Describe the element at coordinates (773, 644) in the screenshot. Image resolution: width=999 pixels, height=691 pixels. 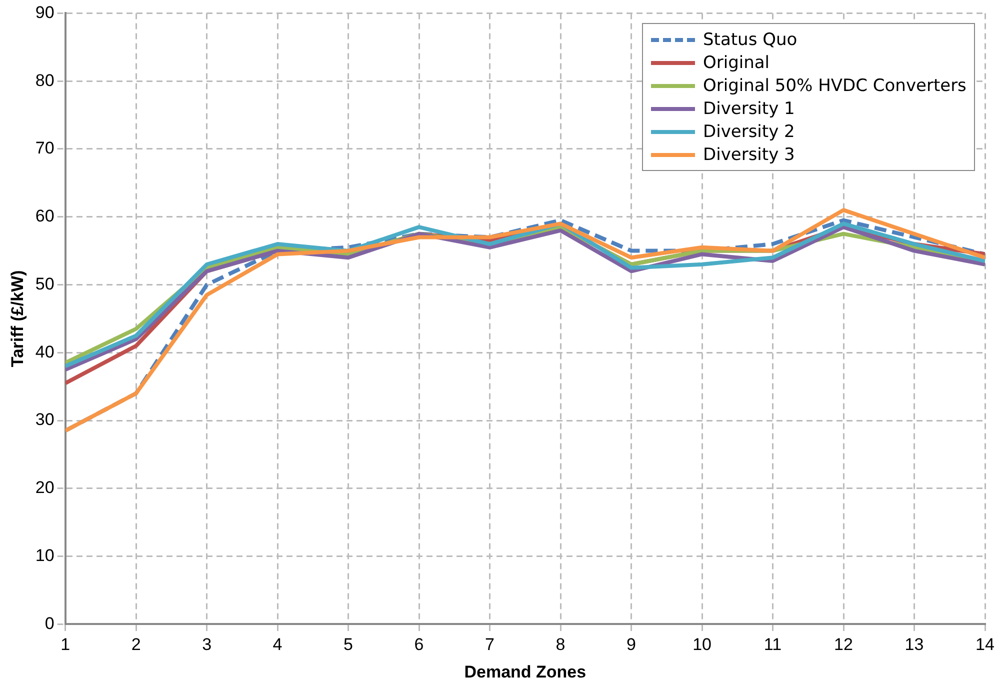
I see `x-tick-label: 11` at that location.